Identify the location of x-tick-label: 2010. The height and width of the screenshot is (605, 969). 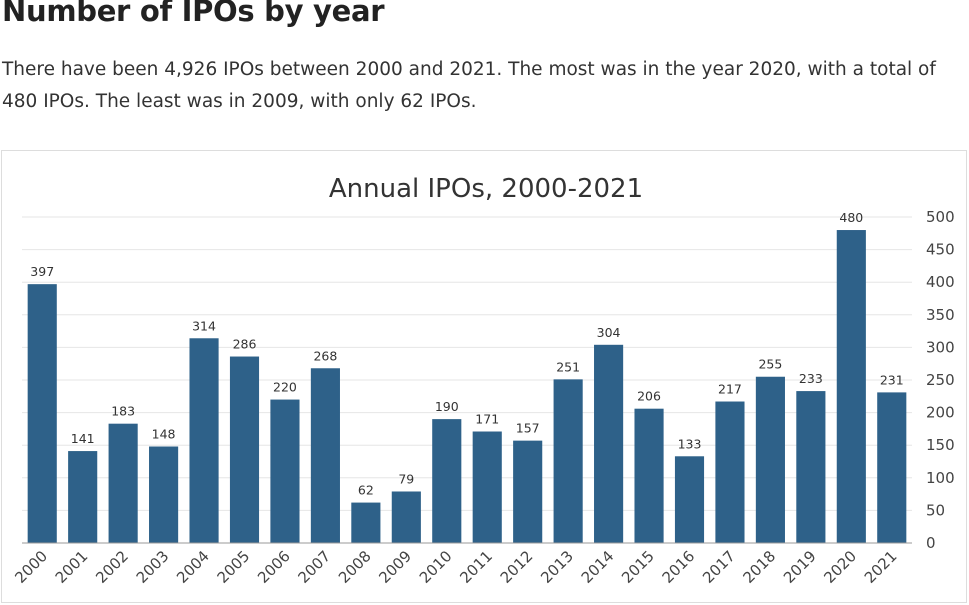
(436, 567).